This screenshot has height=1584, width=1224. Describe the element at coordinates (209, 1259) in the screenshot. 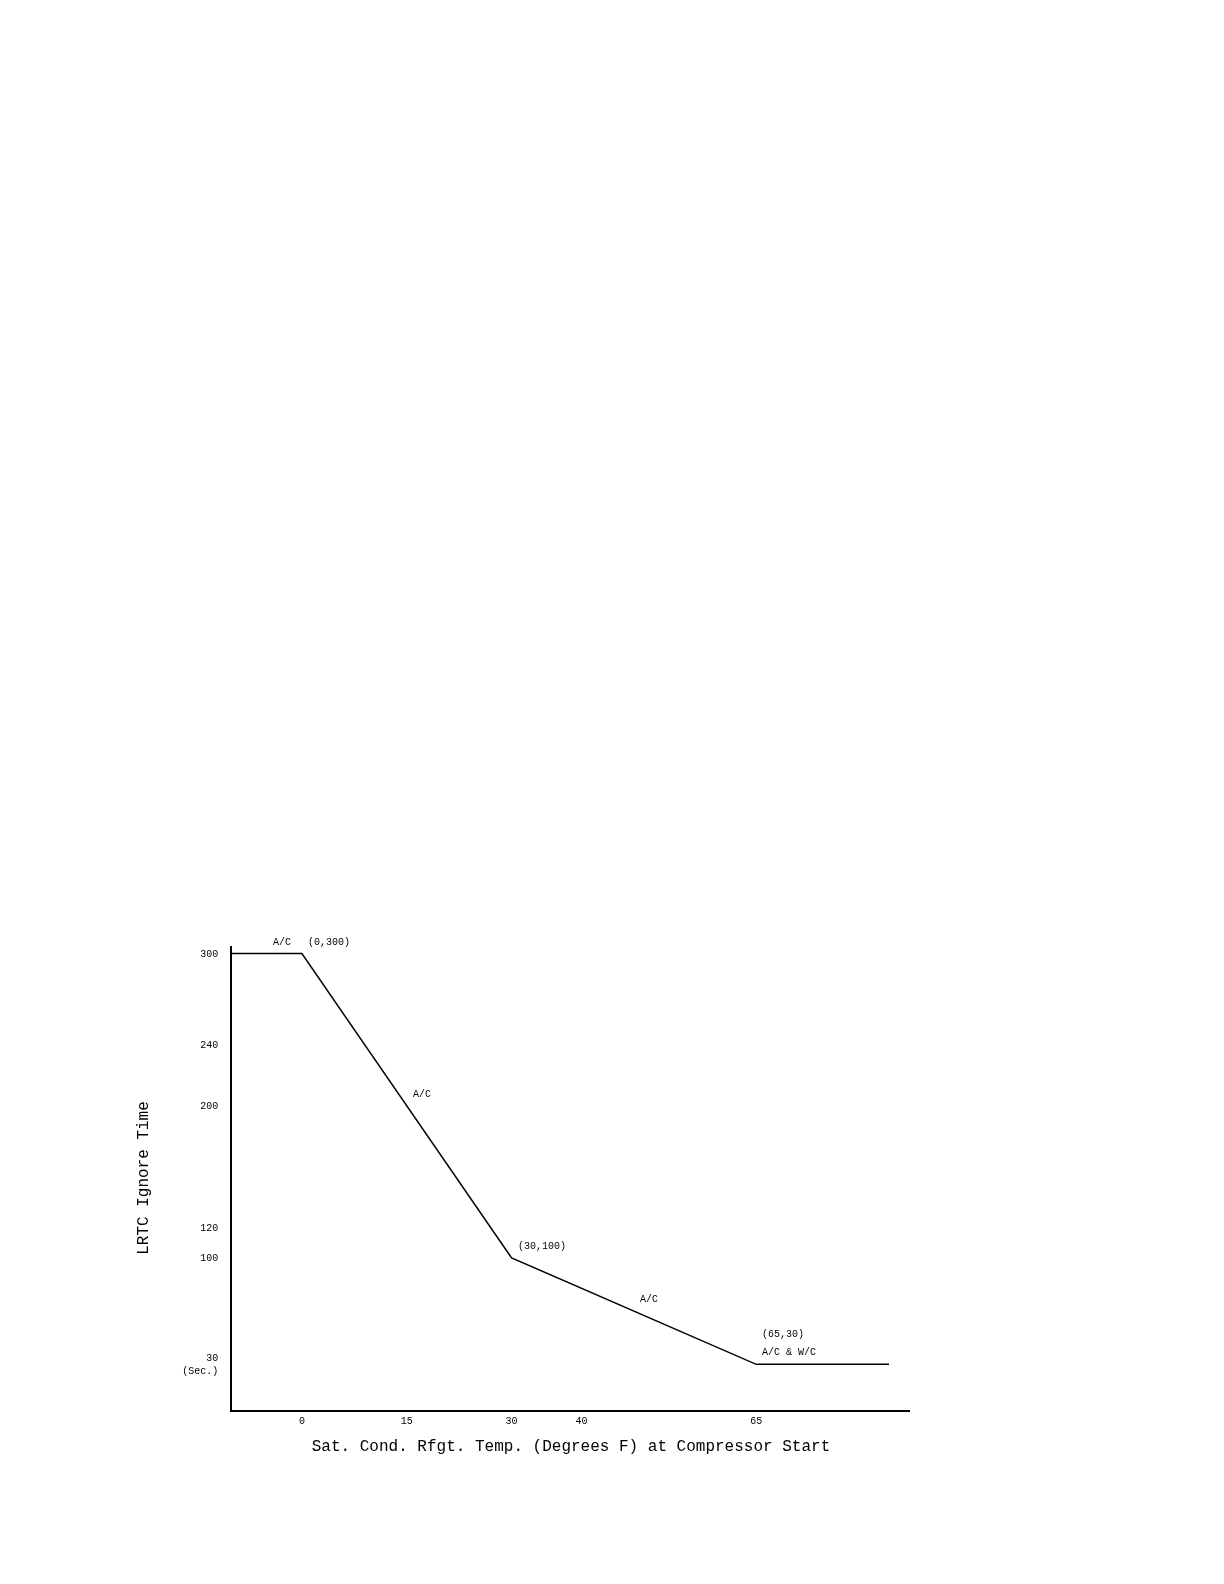

I see `y-tick-label: 100` at that location.